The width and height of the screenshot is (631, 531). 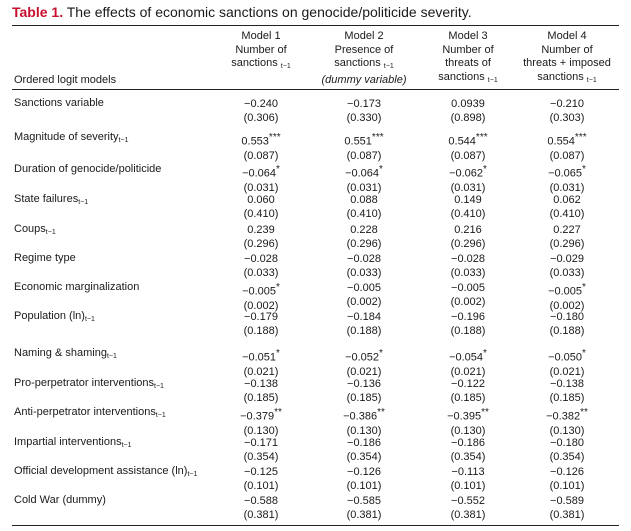 What do you see at coordinates (364, 356) in the screenshot?
I see `coefficient: −0.052*` at bounding box center [364, 356].